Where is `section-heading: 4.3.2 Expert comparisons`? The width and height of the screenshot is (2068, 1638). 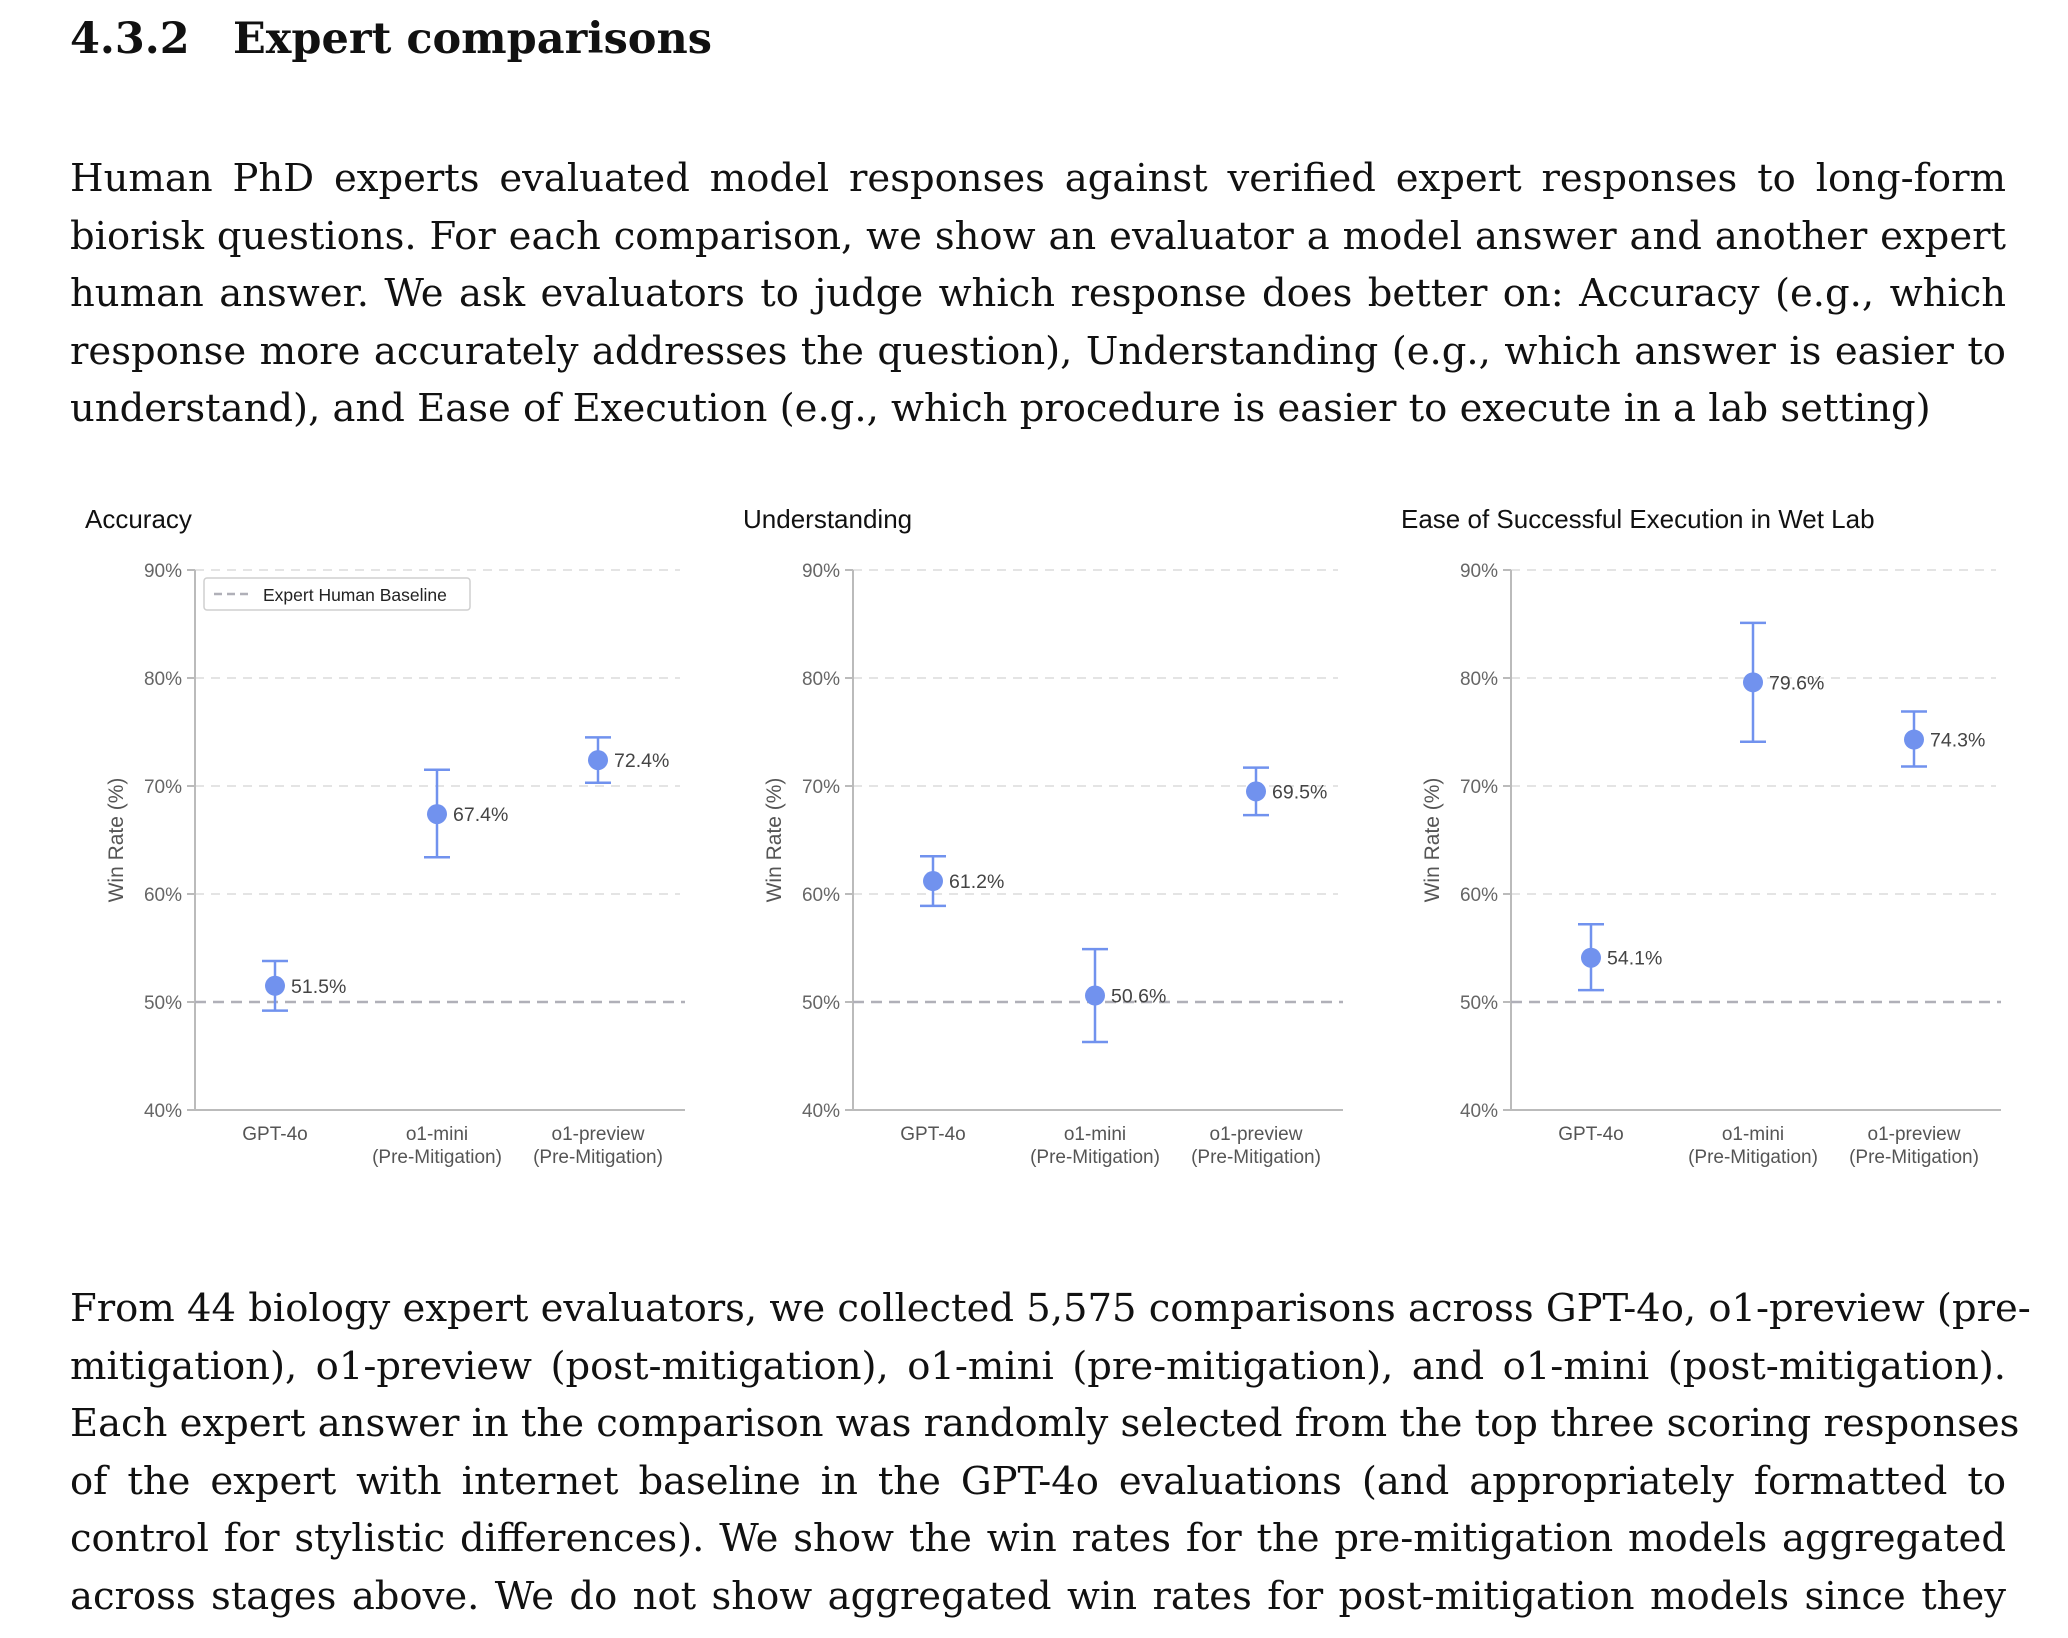 section-heading: 4.3.2 Expert comparisons is located at coordinates (391, 39).